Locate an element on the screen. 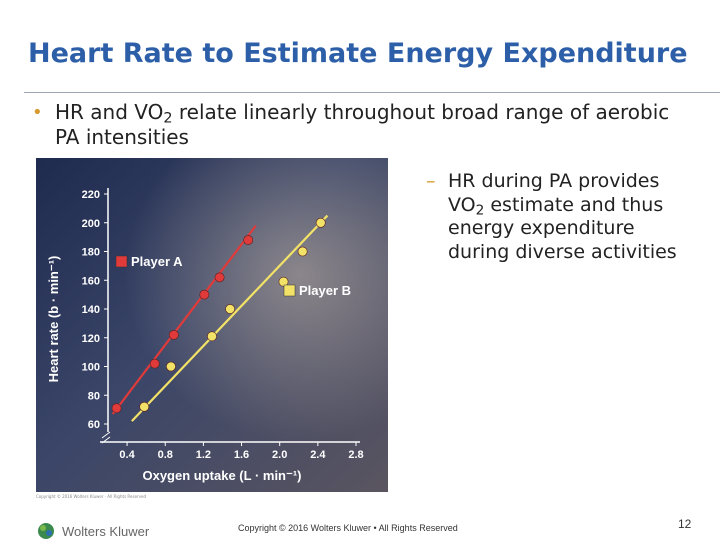 The image size is (720, 541). y-tick-label-200: 200 is located at coordinates (91, 224).